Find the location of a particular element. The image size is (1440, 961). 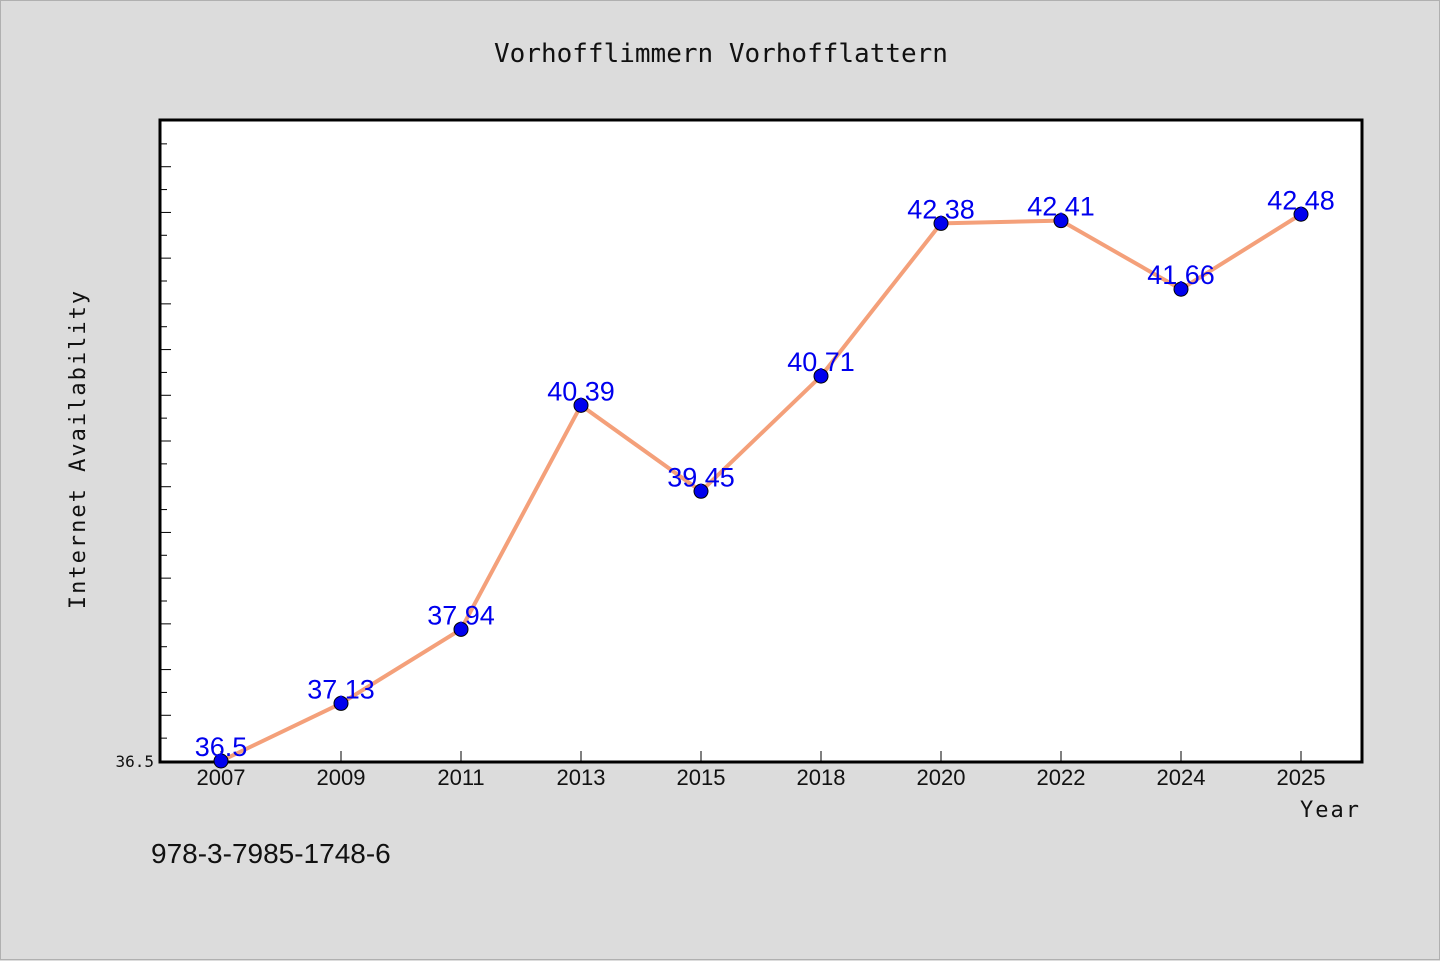

x-axis-label: Year is located at coordinates (1330, 810).